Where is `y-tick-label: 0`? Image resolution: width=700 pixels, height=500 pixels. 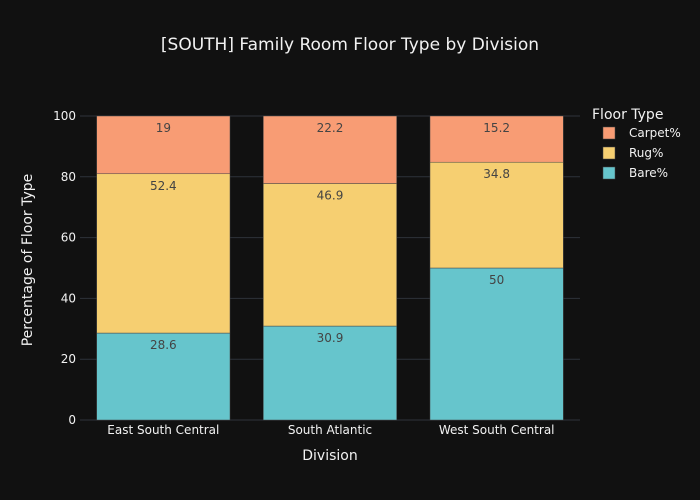 y-tick-label: 0 is located at coordinates (72, 420).